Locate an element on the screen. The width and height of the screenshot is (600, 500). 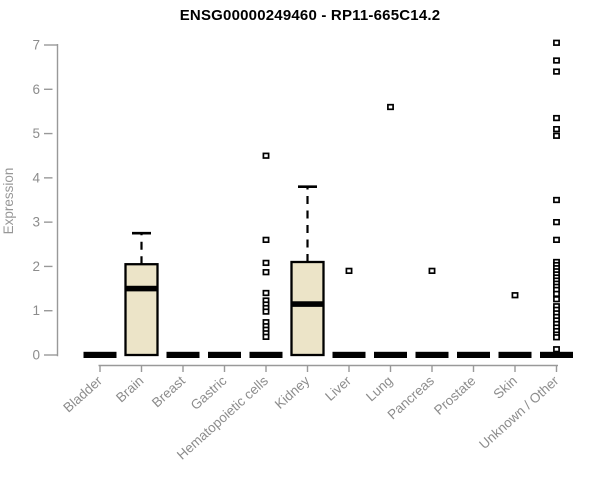
box-hematopoietic-cells is located at coordinates (266, 354).